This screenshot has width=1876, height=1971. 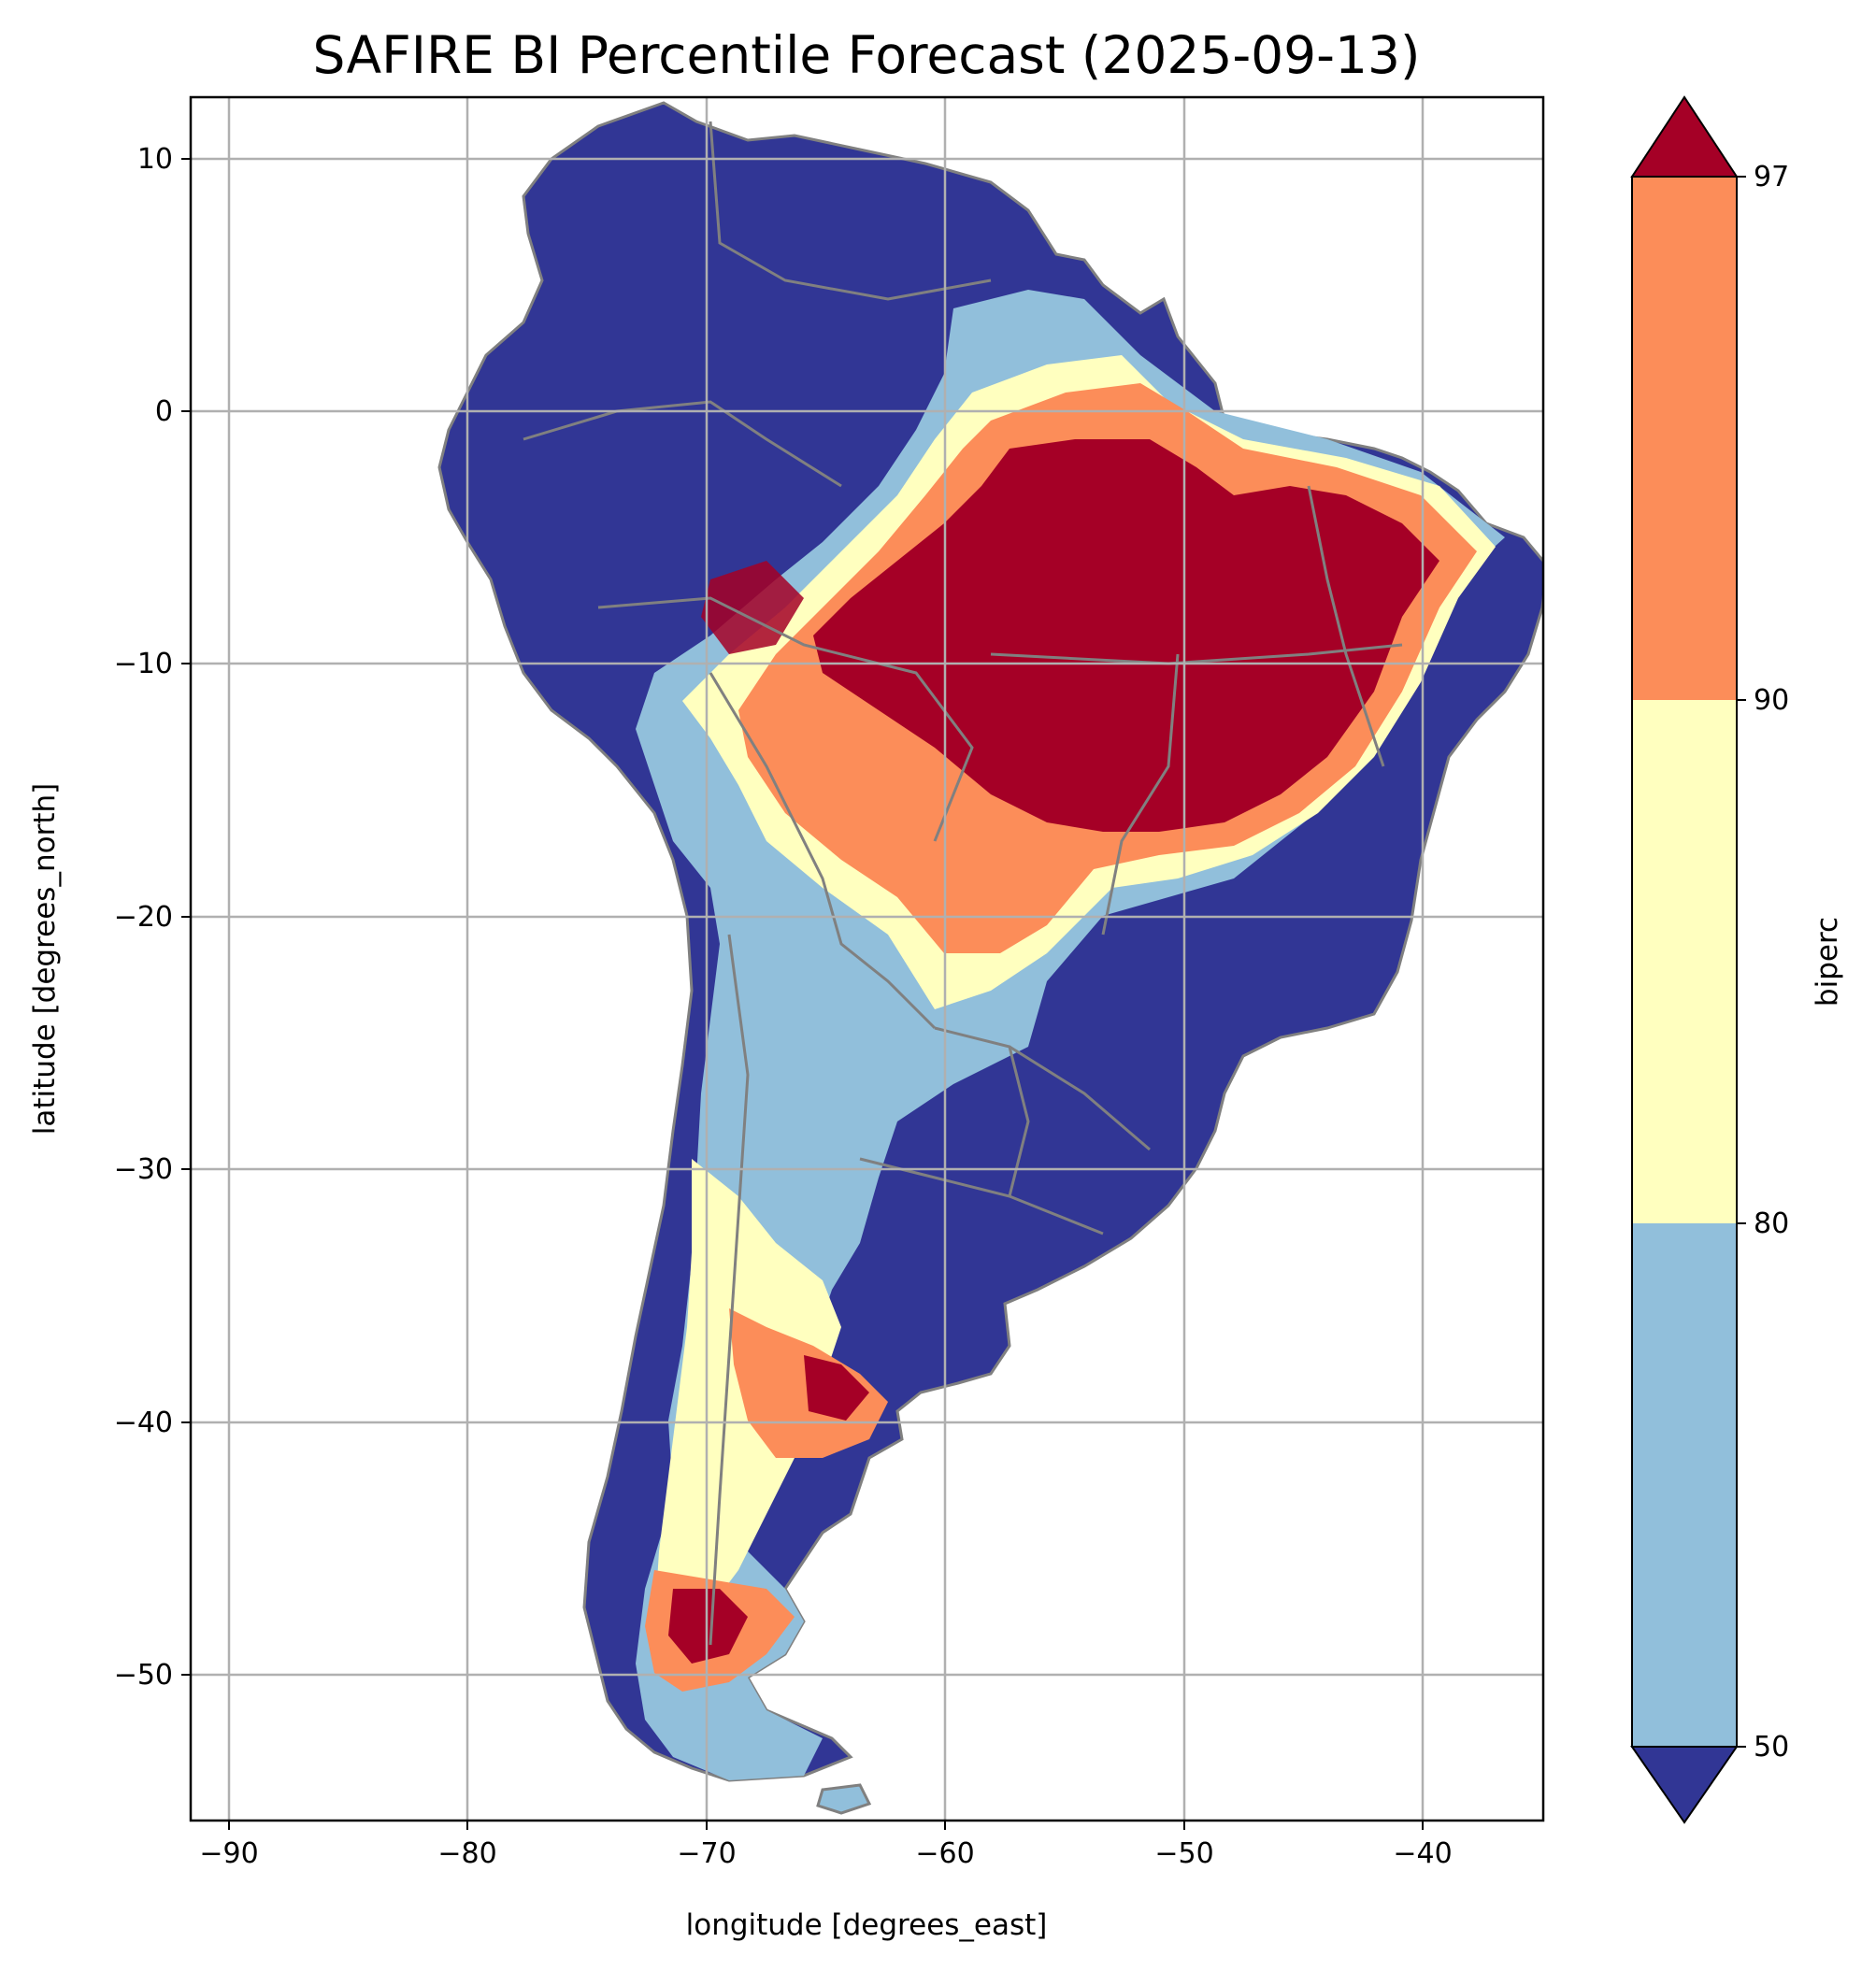 What do you see at coordinates (155, 159) in the screenshot?
I see `y-tick-label: 10` at bounding box center [155, 159].